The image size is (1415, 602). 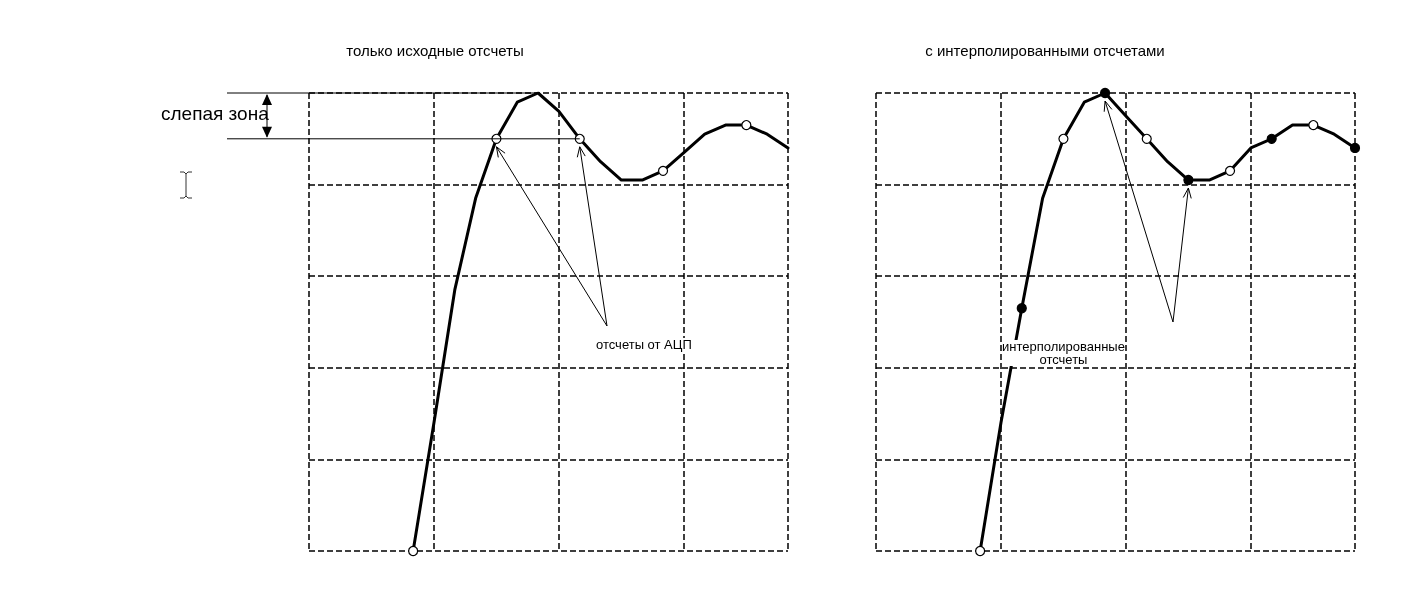 What do you see at coordinates (644, 344) in the screenshot?
I see `annotation: отсчеты от АЦП` at bounding box center [644, 344].